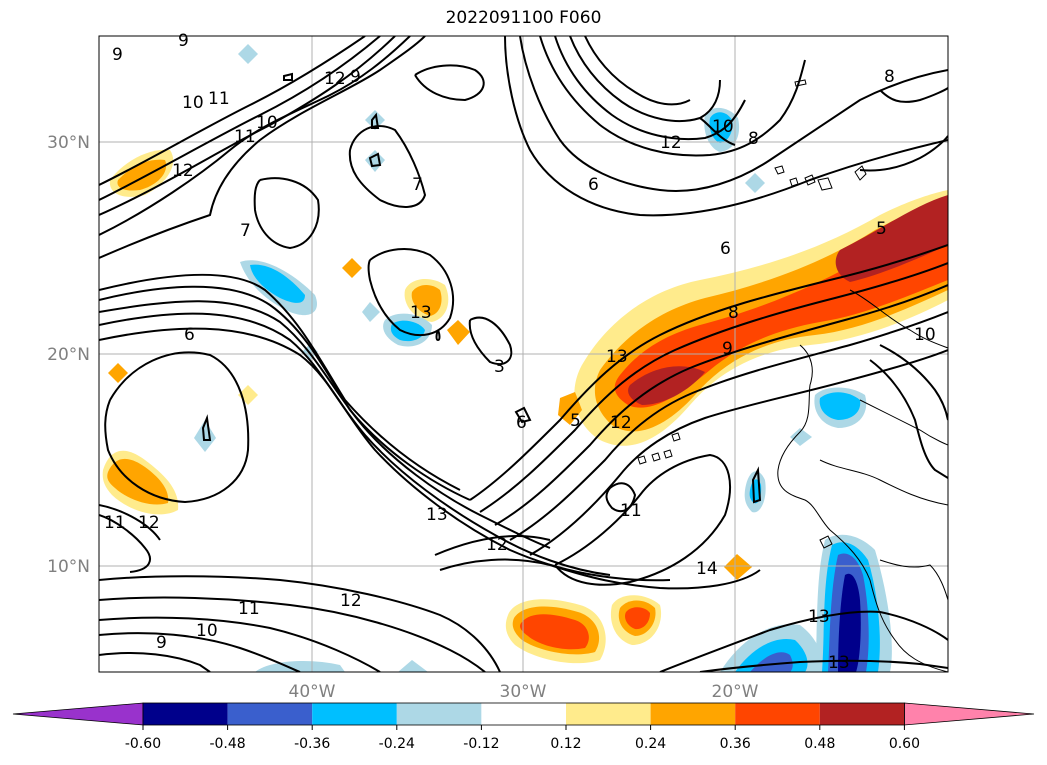 This screenshot has height=765, width=1047. Describe the element at coordinates (78, 714) in the screenshot. I see `colorbar-extend-min` at that location.